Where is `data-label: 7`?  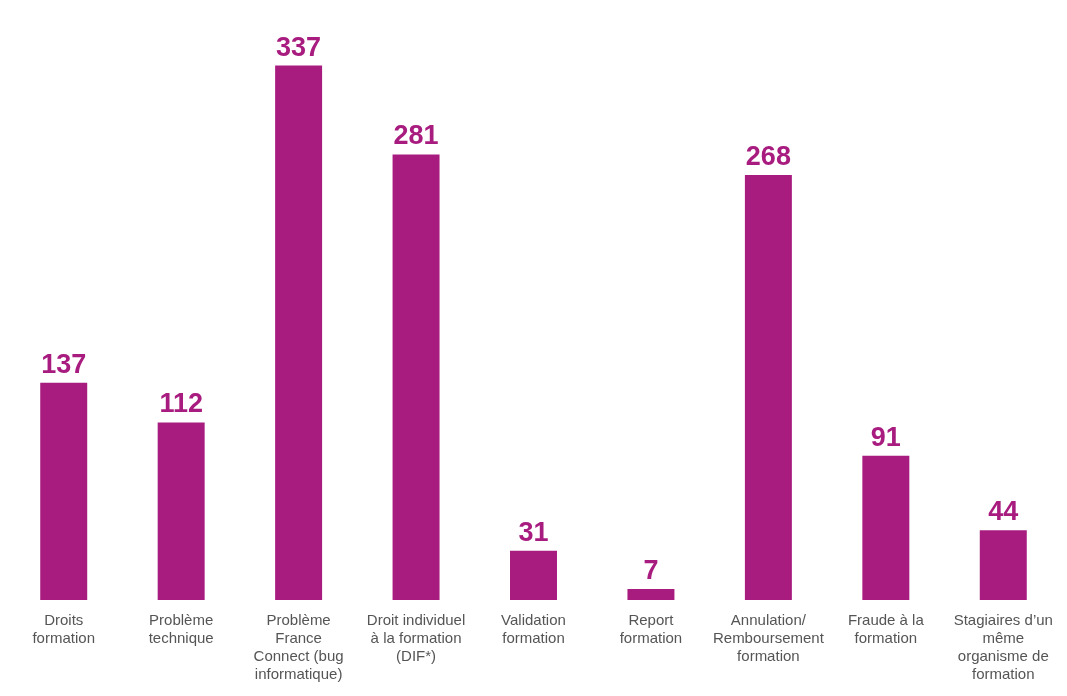
data-label: 7 is located at coordinates (651, 569).